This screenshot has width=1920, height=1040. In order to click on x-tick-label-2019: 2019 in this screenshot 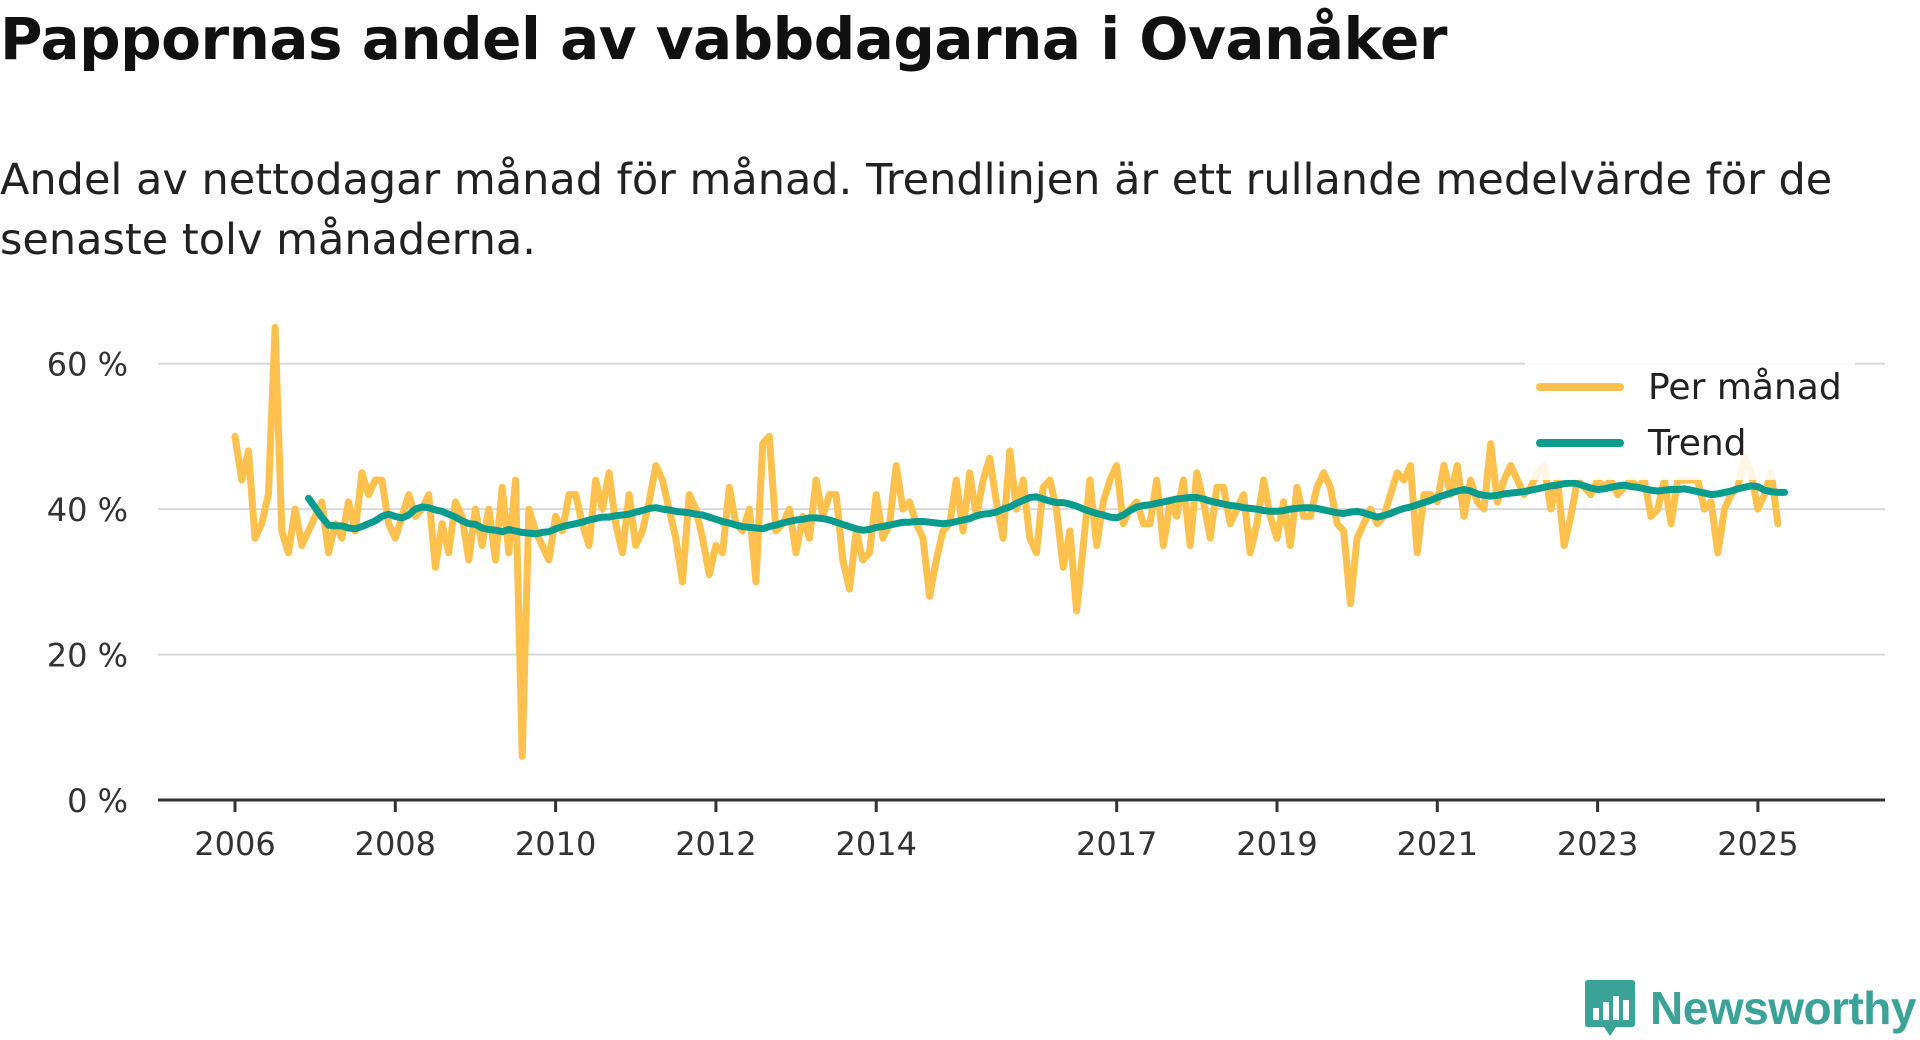, I will do `click(1276, 844)`.